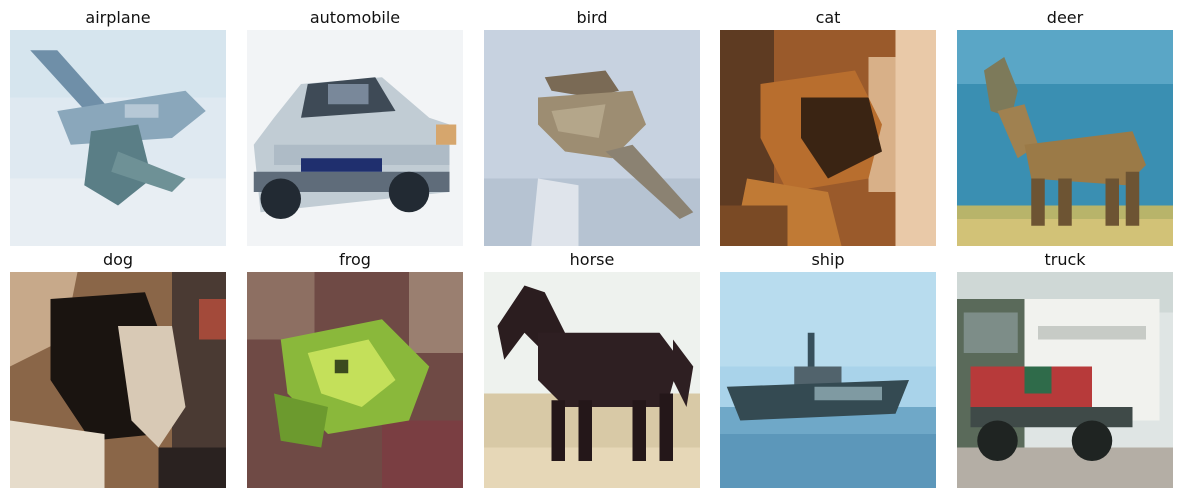 The height and width of the screenshot is (499, 1182). Describe the element at coordinates (355, 138) in the screenshot. I see `automobile-image` at that location.